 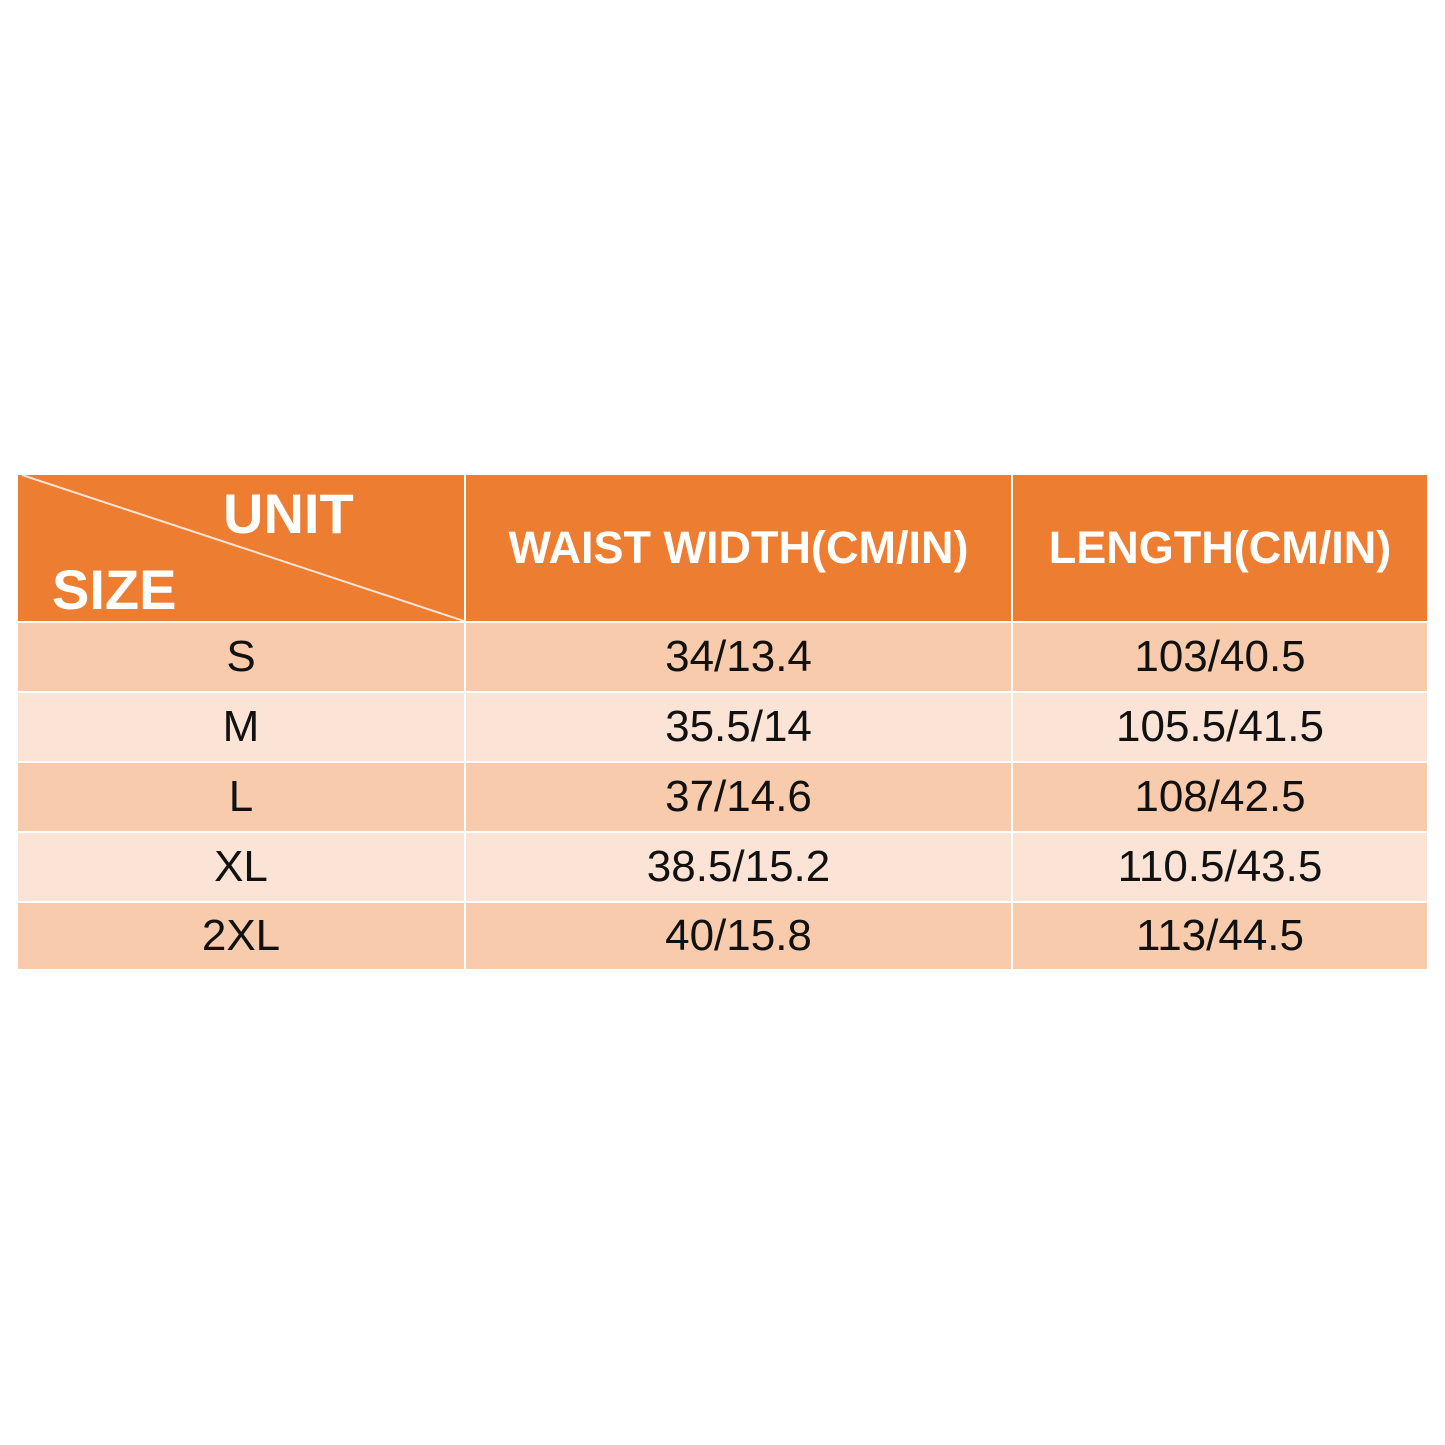 I want to click on table-cell-length: 113/44.5, so click(x=1220, y=936).